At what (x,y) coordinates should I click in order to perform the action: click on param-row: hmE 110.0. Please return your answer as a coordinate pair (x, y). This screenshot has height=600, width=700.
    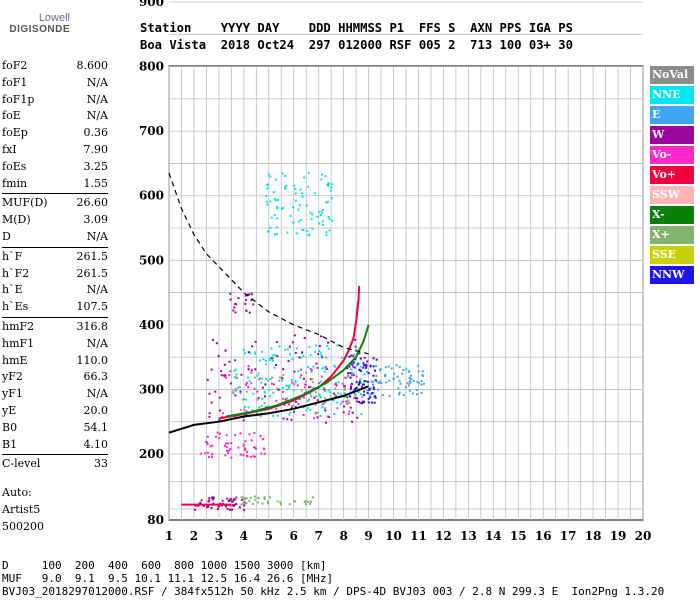
    Looking at the image, I should click on (55, 361).